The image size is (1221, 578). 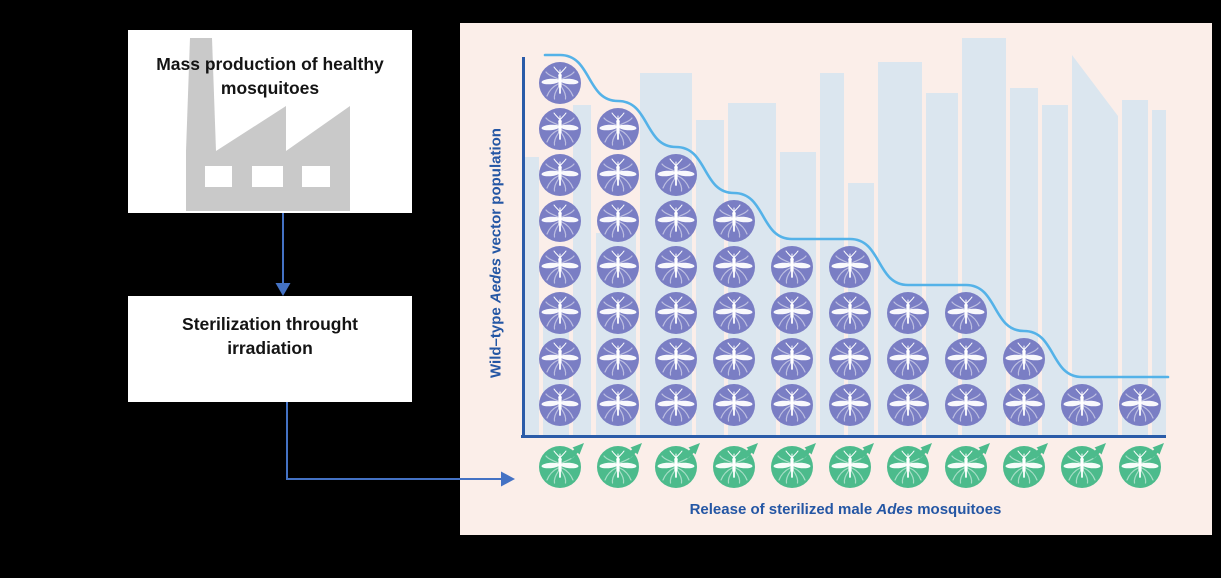 I want to click on step-mass-production-box: Mass production of healthy mosquitoes, so click(x=270, y=121).